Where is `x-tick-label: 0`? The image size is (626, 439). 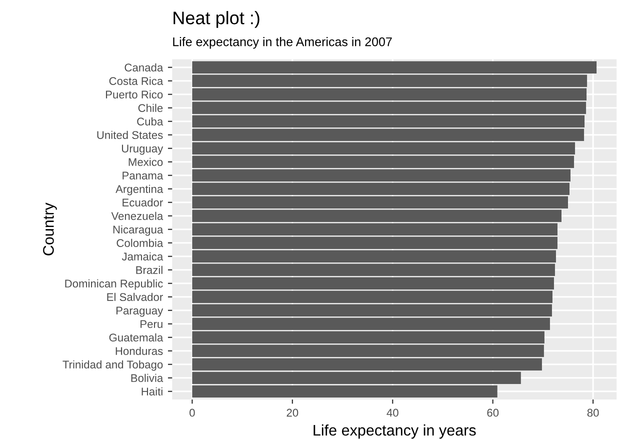
x-tick-label: 0 is located at coordinates (192, 412).